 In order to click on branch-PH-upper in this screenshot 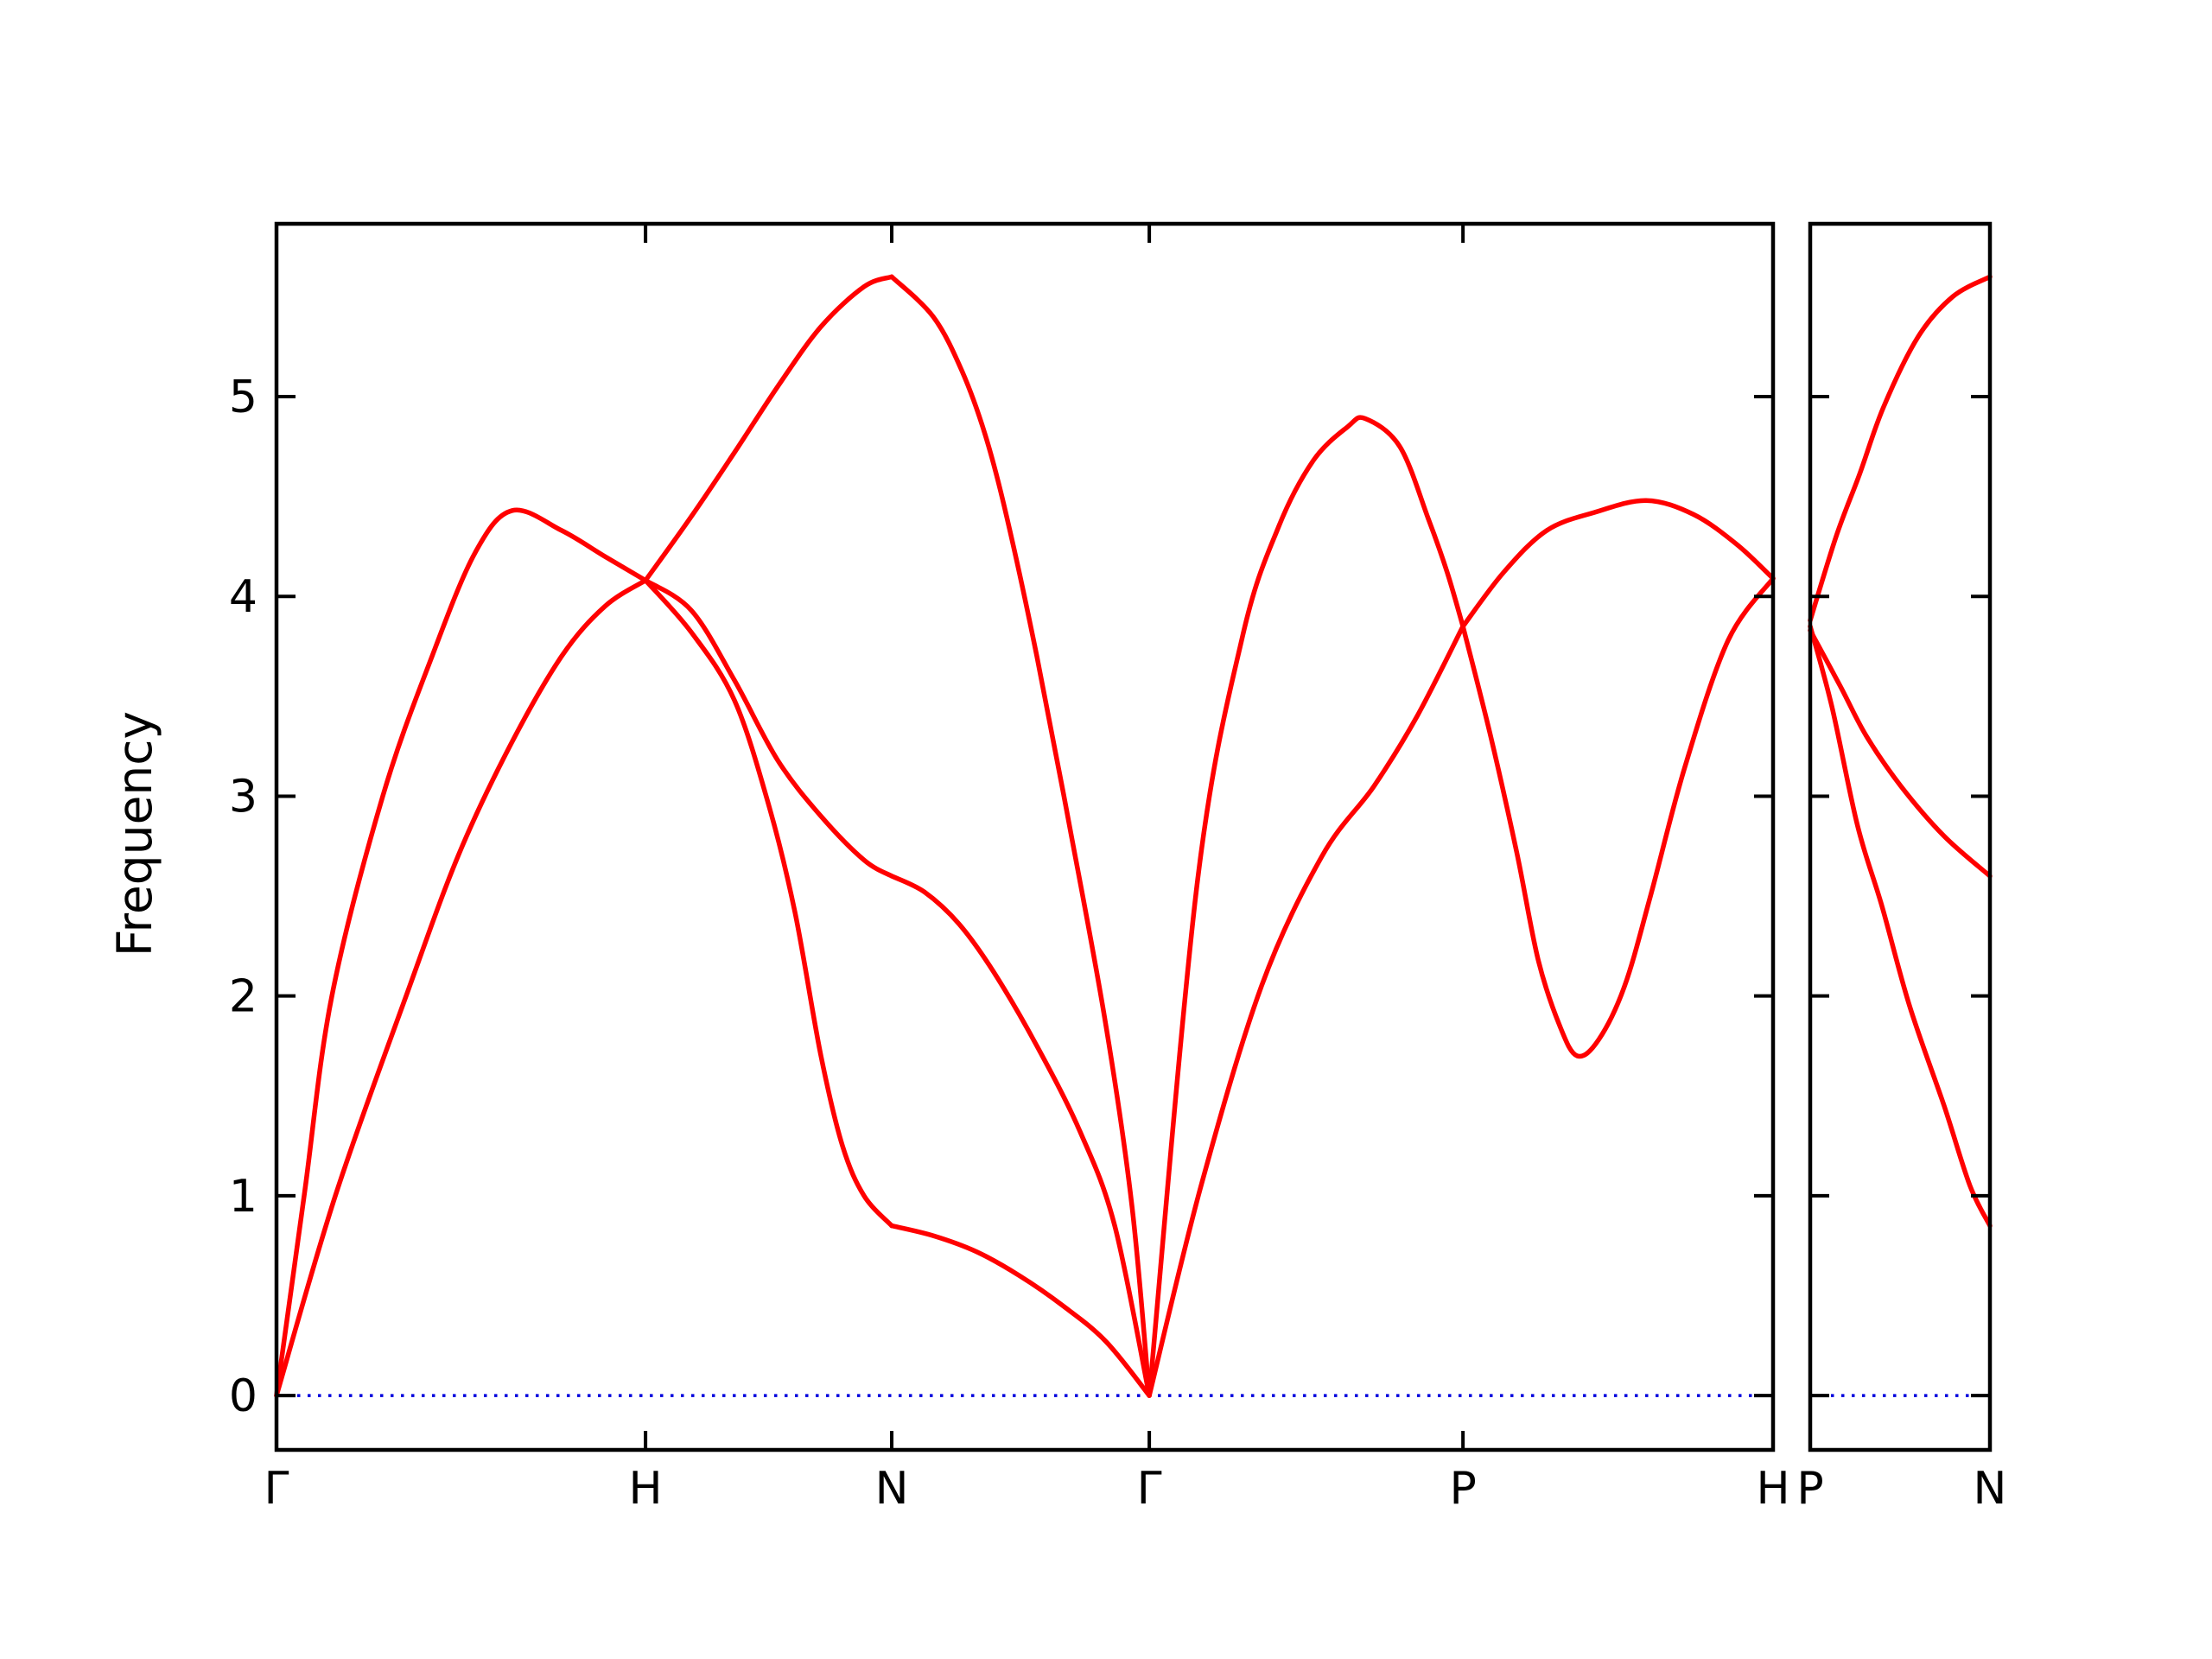, I will do `click(1618, 563)`.